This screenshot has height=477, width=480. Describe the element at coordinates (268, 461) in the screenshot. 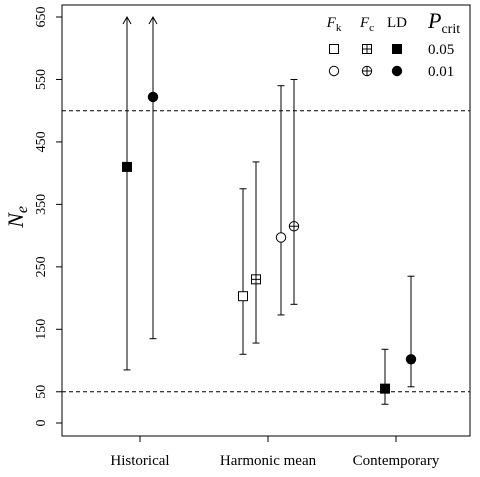

I see `x-category-label: Harmonic mean` at that location.